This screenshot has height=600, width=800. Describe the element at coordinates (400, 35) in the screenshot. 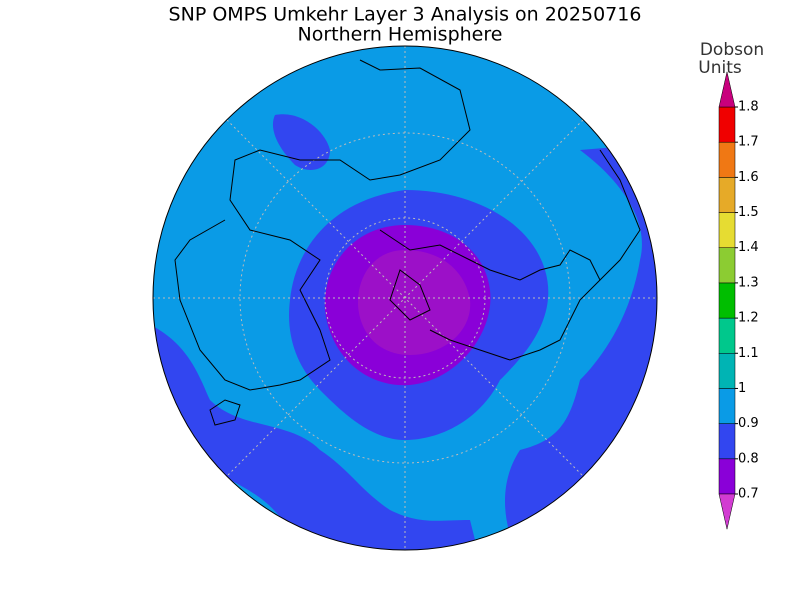

I see `map-subtitle: Northern Hemisphere` at that location.